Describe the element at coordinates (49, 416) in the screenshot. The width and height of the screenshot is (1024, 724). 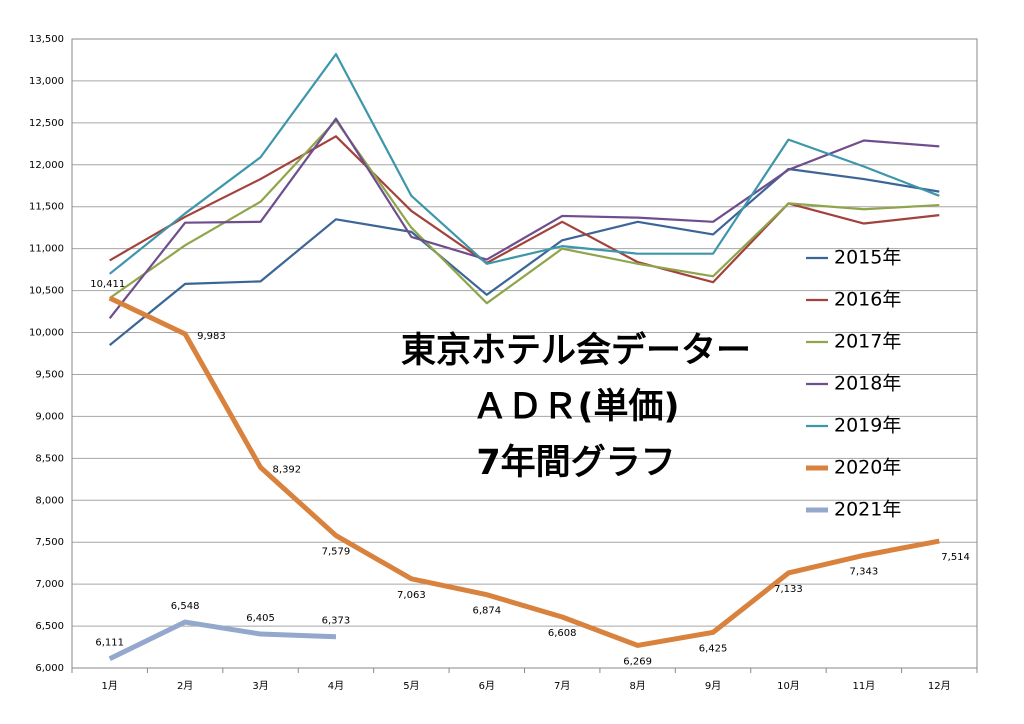
I see `y-tick-label: 9,000` at that location.